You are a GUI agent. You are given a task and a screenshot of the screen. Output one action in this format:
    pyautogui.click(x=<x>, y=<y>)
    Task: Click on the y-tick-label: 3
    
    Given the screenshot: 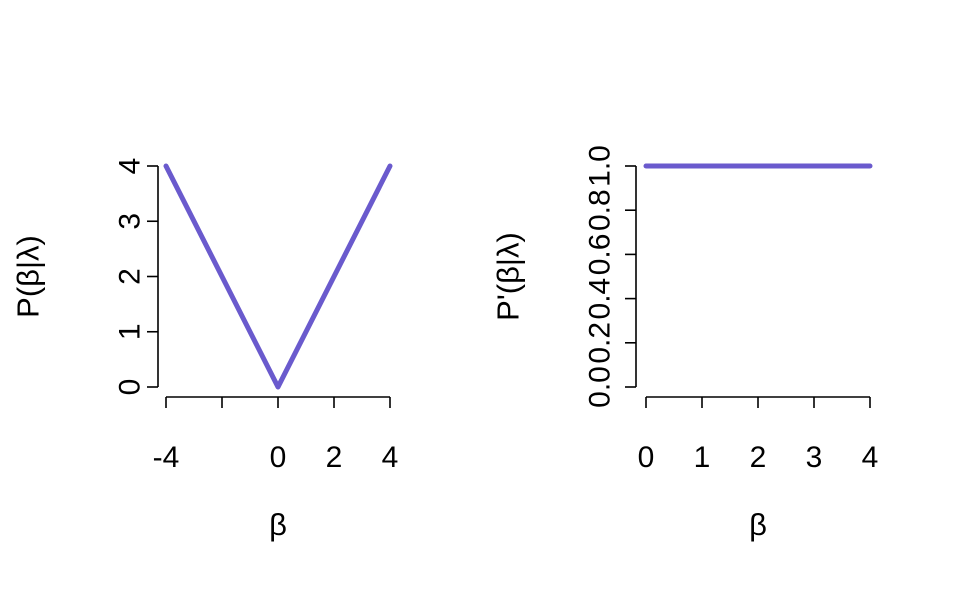 What is the action you would take?
    pyautogui.click(x=130, y=221)
    